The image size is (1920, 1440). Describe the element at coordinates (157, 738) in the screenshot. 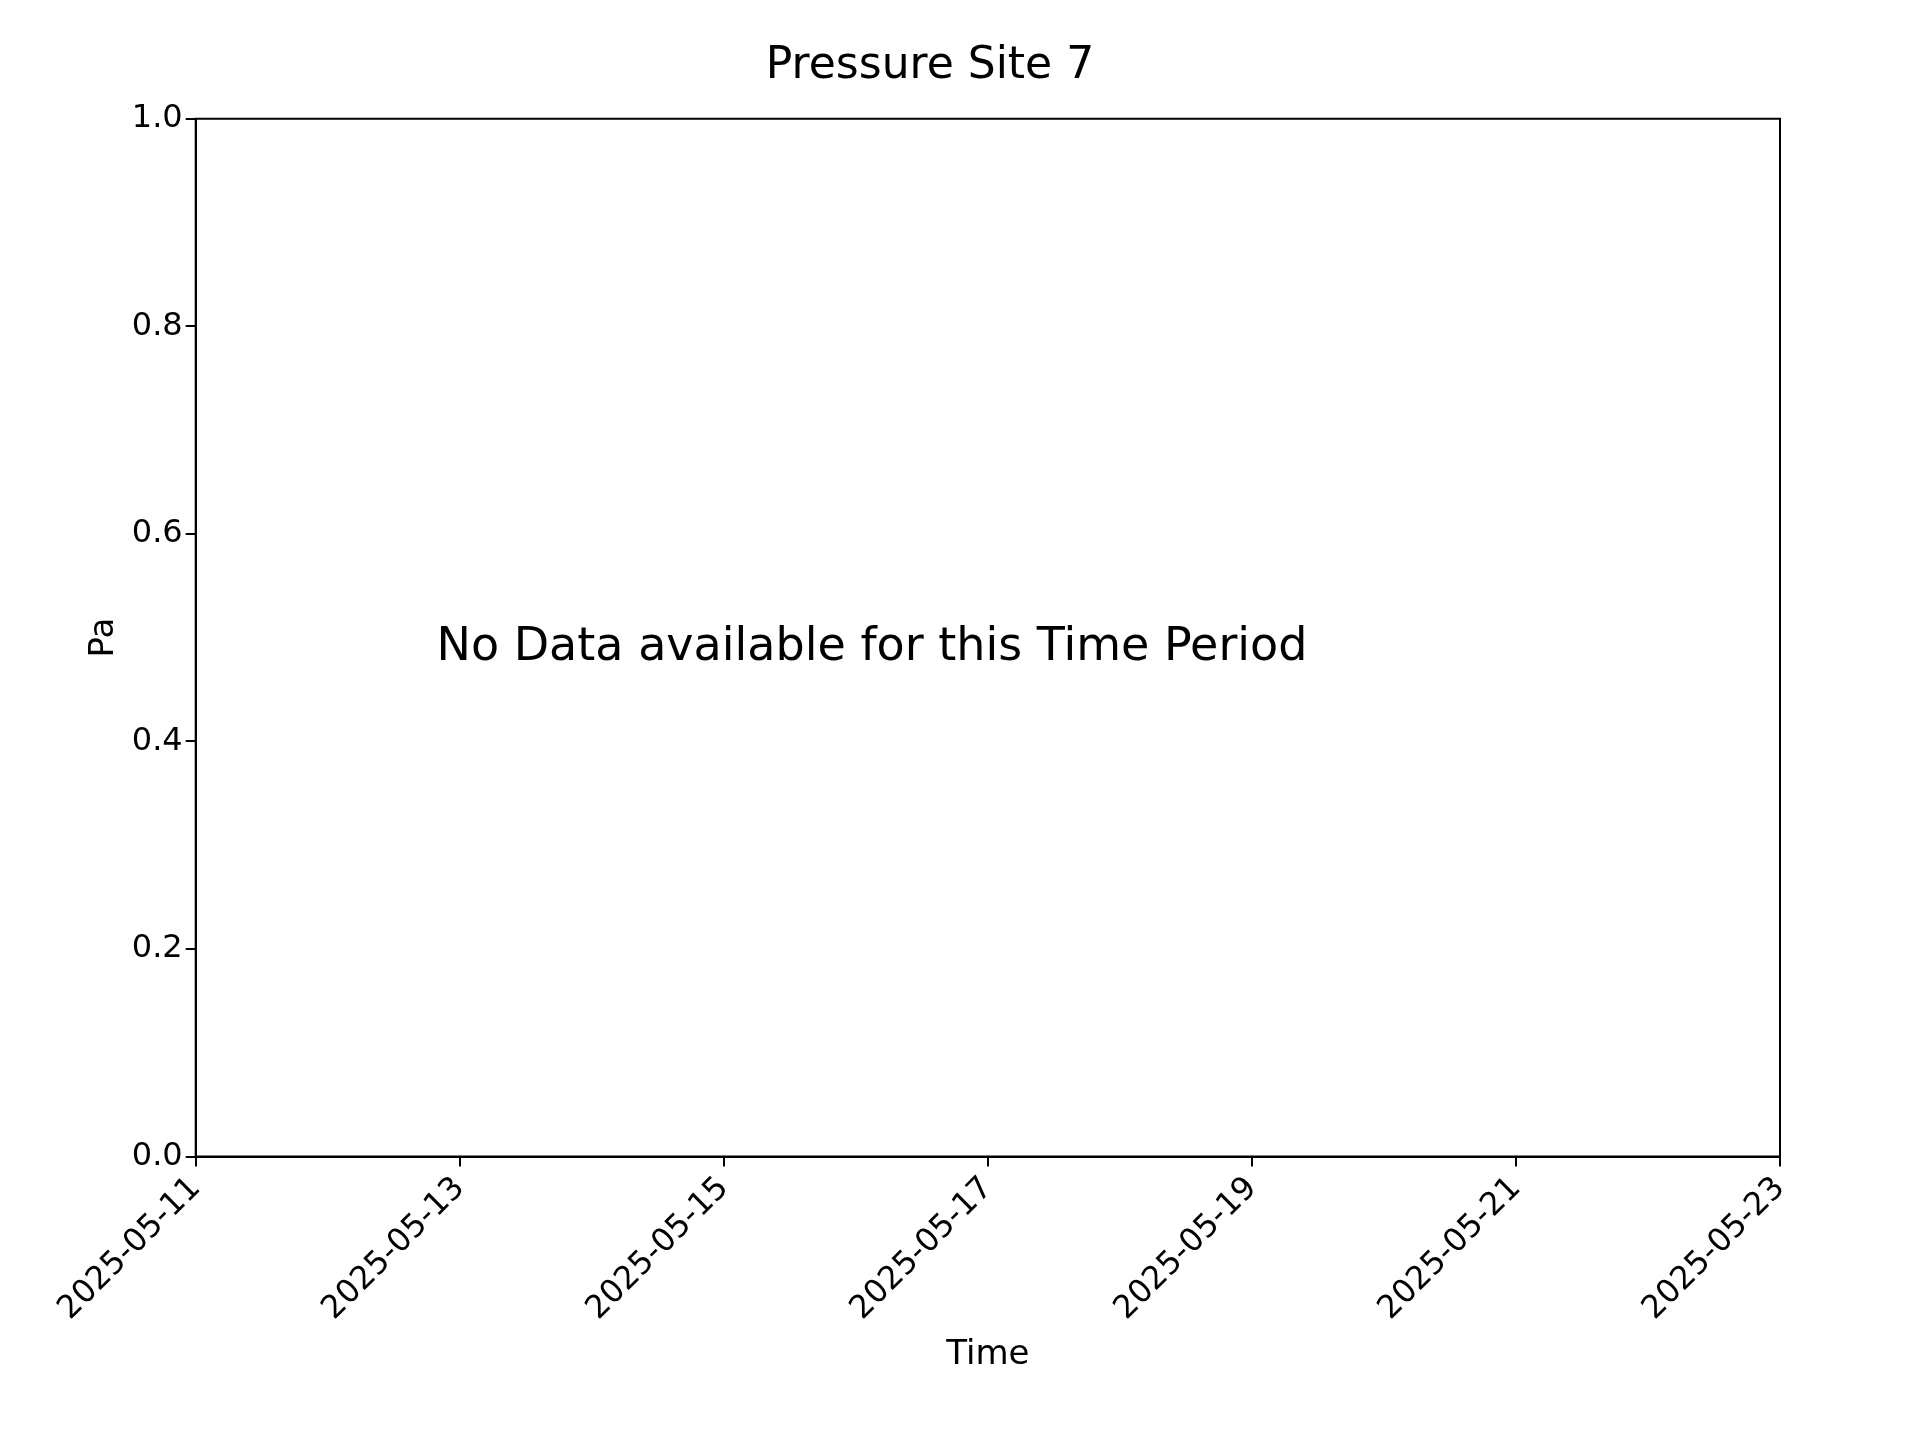

I see `y-tick-label: 0.4` at that location.